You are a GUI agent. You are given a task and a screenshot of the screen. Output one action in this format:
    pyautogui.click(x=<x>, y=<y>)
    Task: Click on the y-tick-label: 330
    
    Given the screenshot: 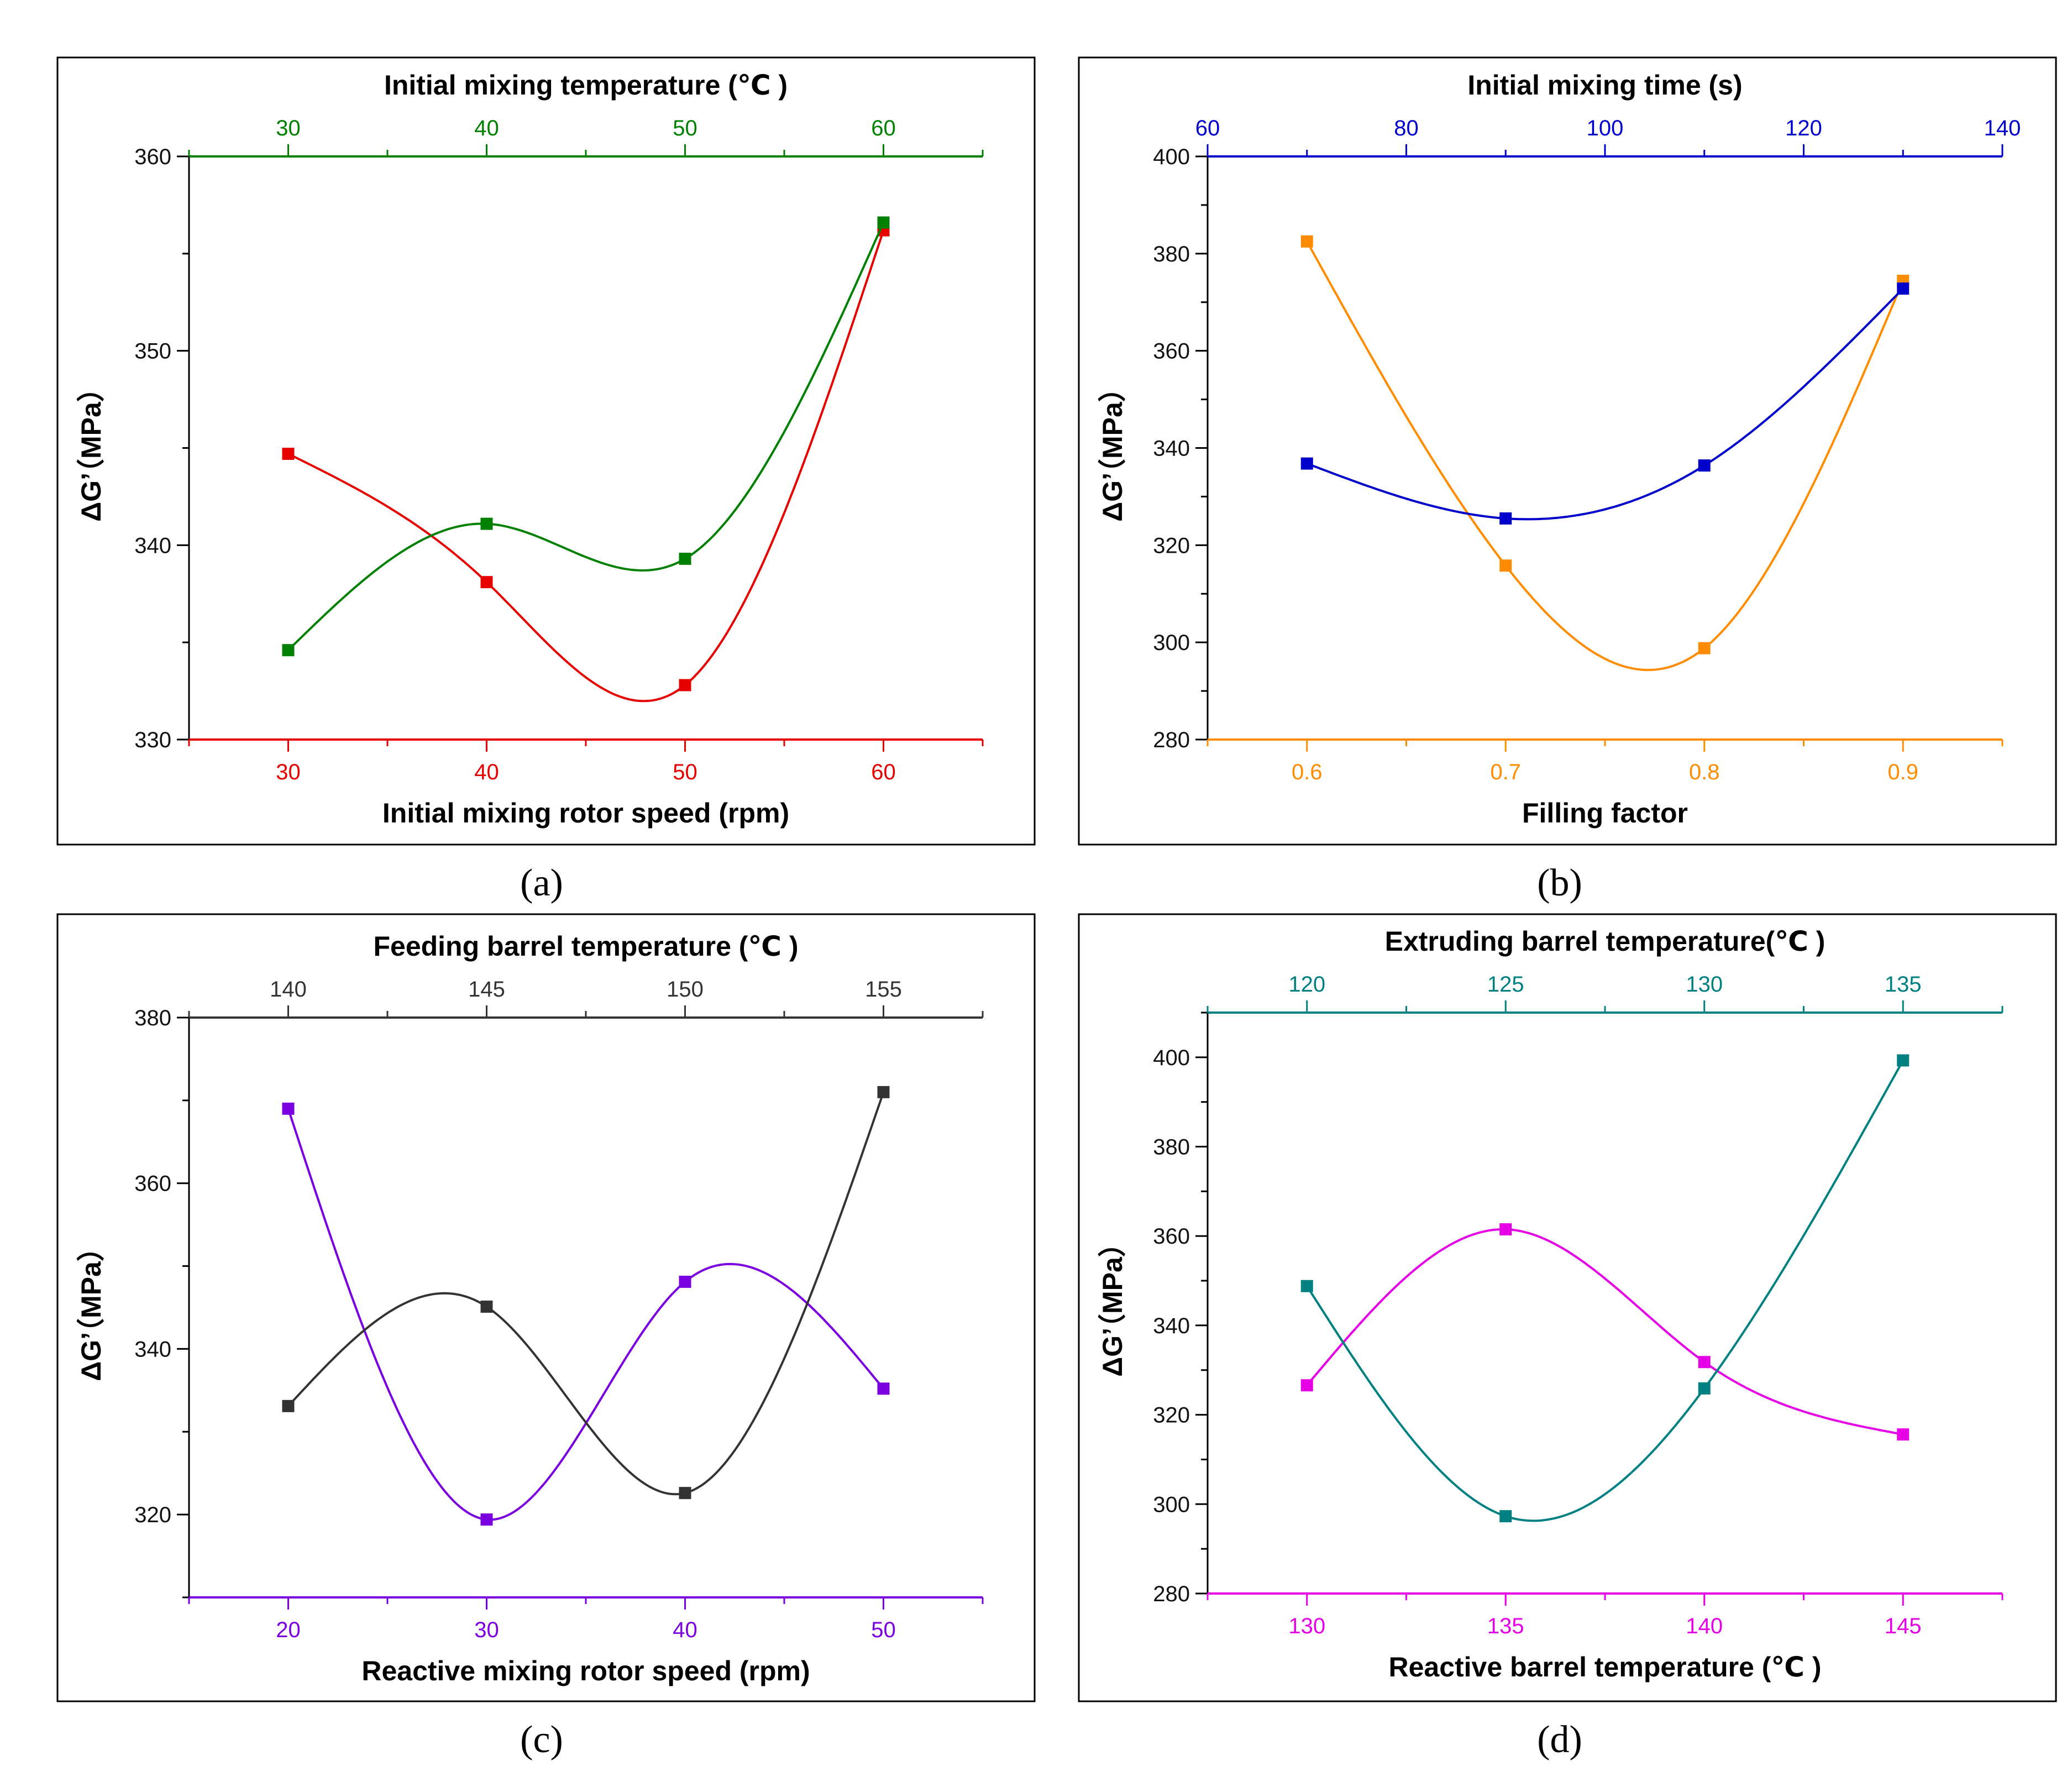 What is the action you would take?
    pyautogui.click(x=152, y=740)
    